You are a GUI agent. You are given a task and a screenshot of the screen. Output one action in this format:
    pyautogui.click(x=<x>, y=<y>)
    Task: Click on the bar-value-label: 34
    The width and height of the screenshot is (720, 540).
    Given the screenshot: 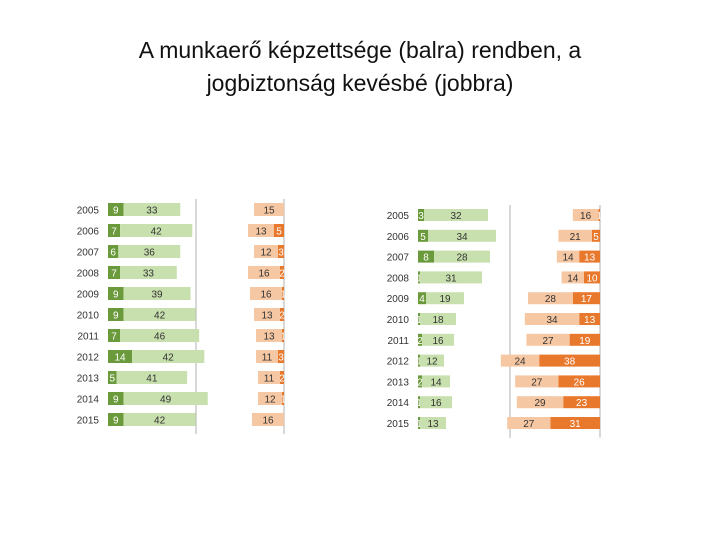 What is the action you would take?
    pyautogui.click(x=462, y=237)
    